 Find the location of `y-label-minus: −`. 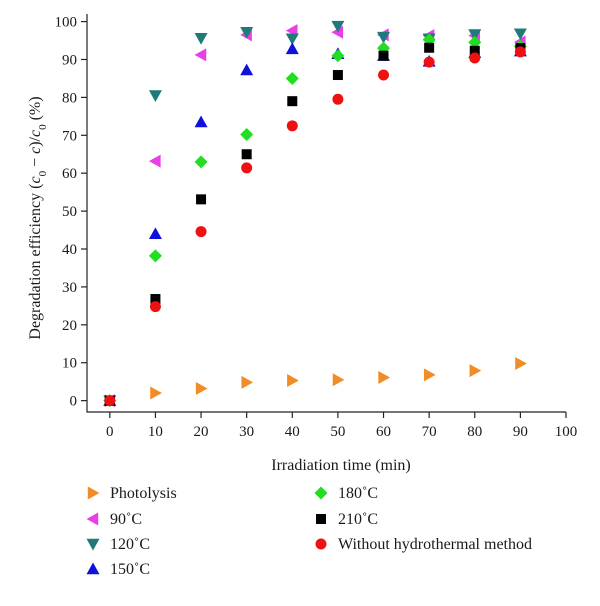

y-label-minus: − is located at coordinates (35, 162).